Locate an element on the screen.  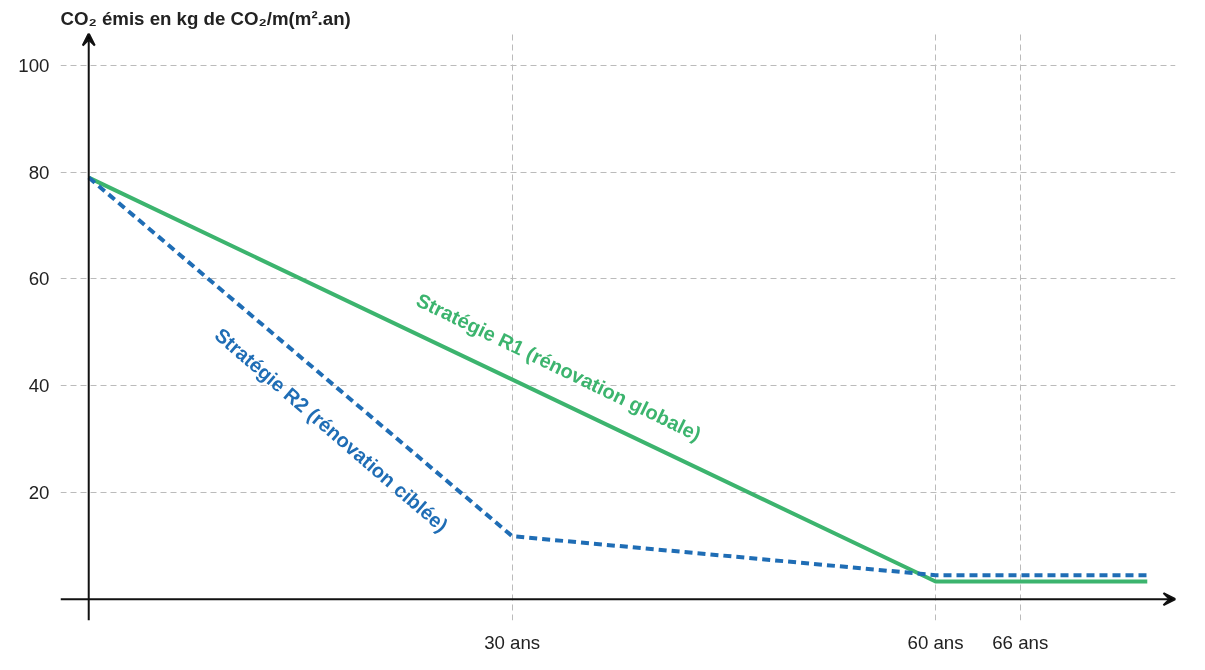
y-tick-label: 40 is located at coordinates (39, 386).